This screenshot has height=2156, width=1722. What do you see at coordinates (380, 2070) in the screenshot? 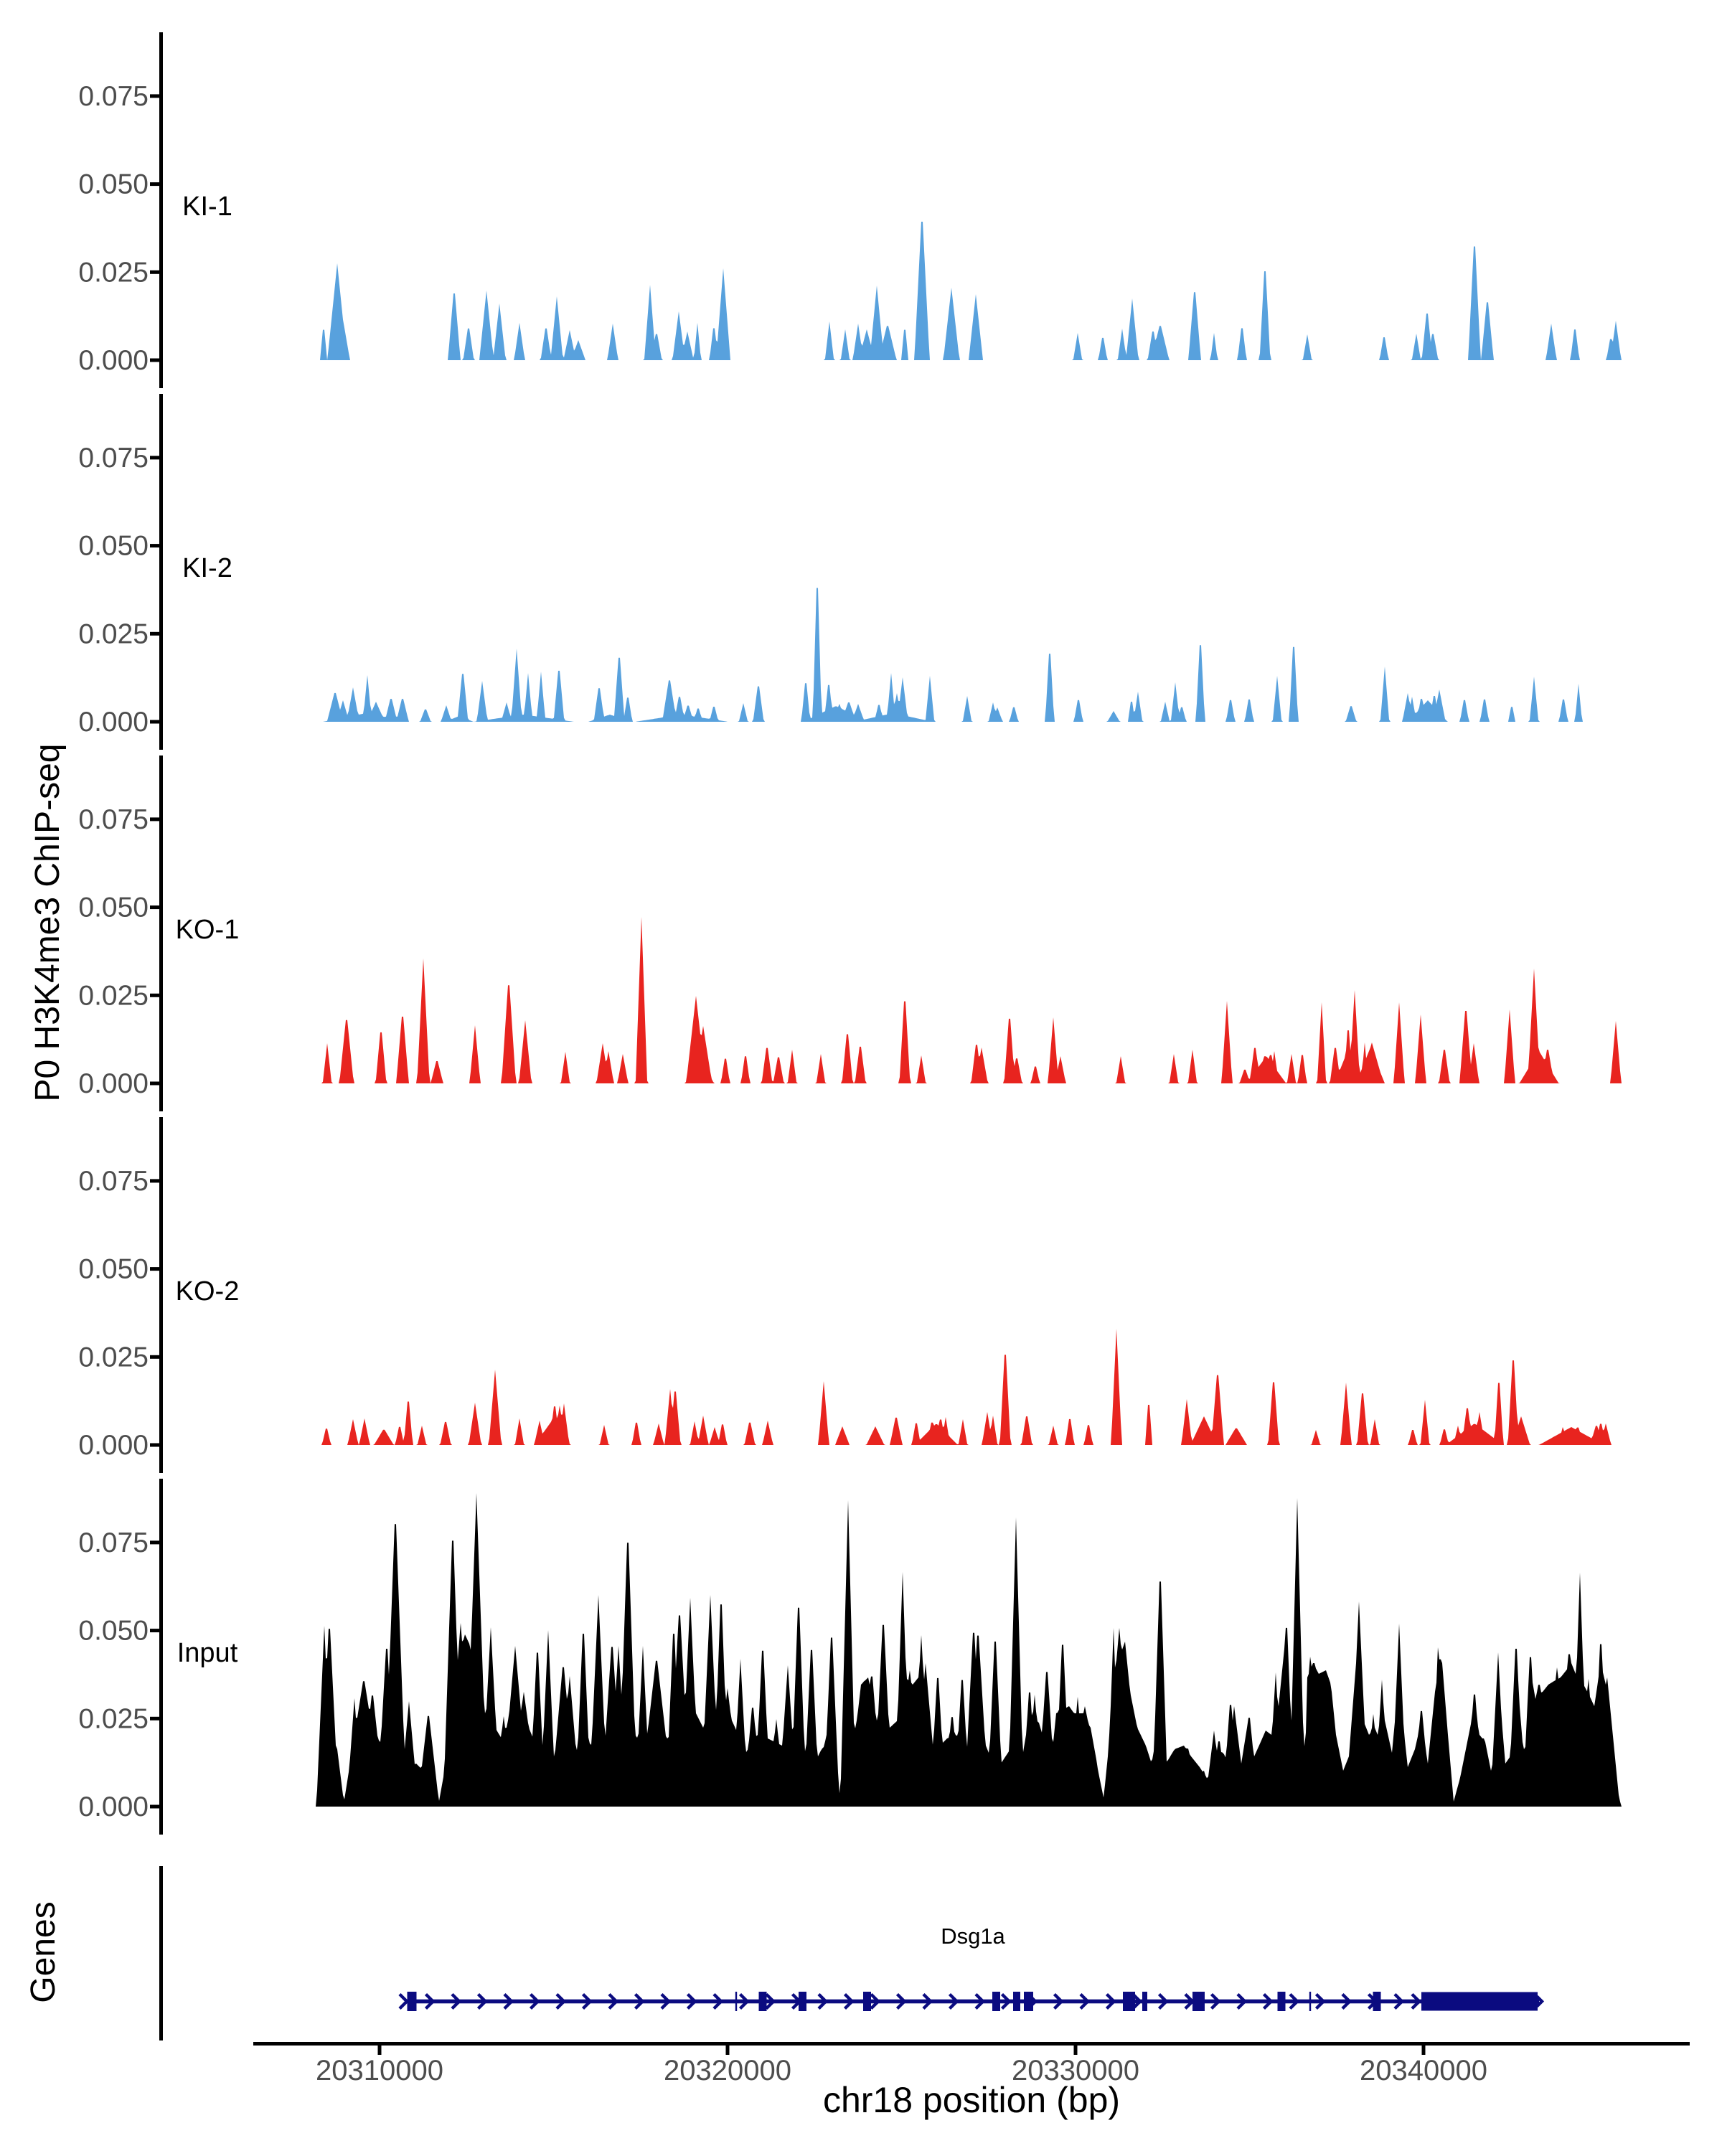
I see `svg-text: 20310000` at bounding box center [380, 2070].